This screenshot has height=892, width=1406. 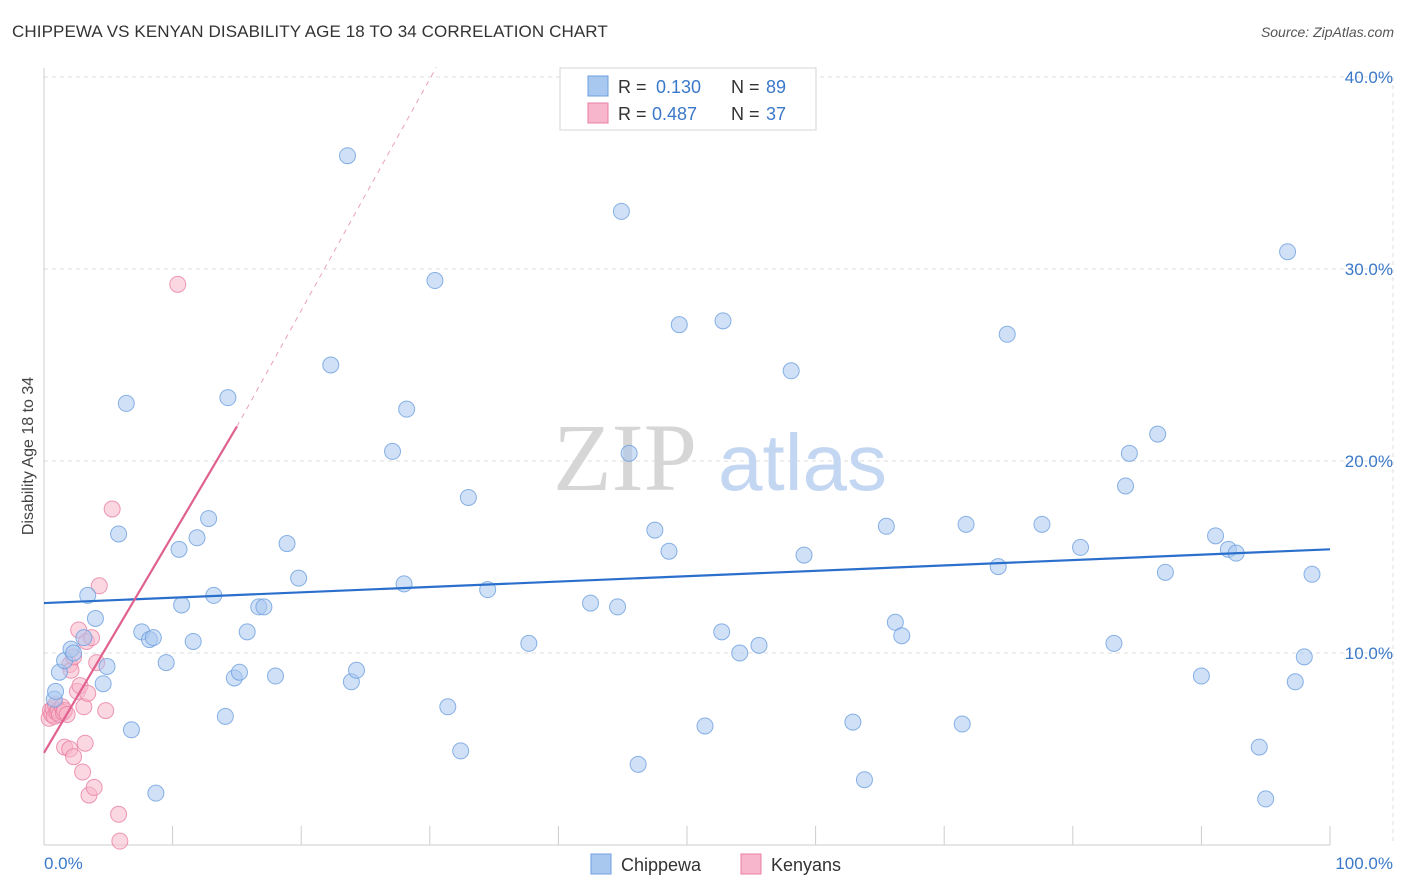 What do you see at coordinates (1369, 269) in the screenshot?
I see `y-tick-label-30: 30.0%` at bounding box center [1369, 269].